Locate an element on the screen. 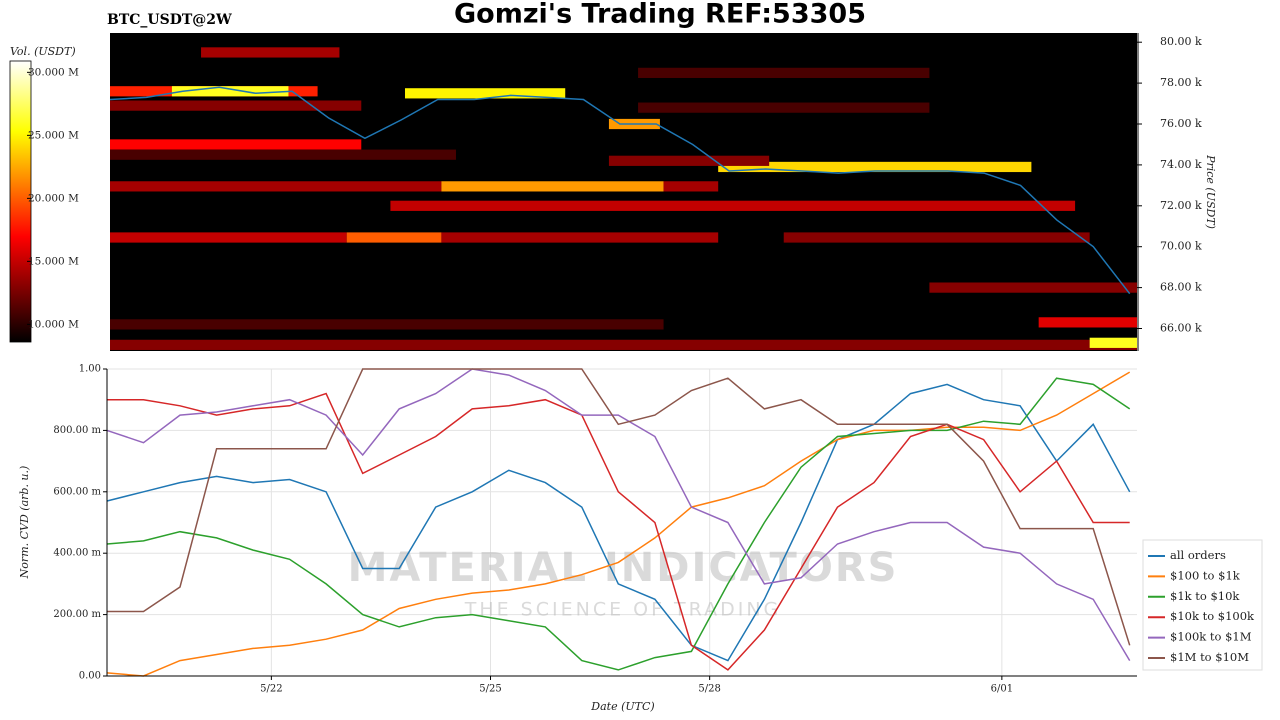 The height and width of the screenshot is (720, 1280). y-tick-label: 72.00 k is located at coordinates (1181, 205).